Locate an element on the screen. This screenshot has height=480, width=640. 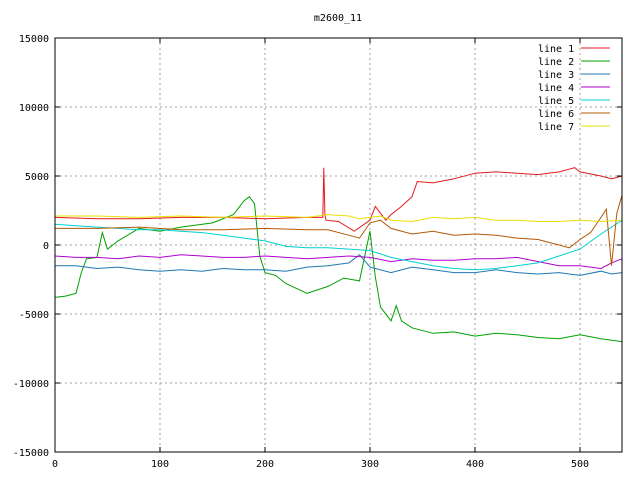
y-tick-label: 10000 is located at coordinates (34, 108).